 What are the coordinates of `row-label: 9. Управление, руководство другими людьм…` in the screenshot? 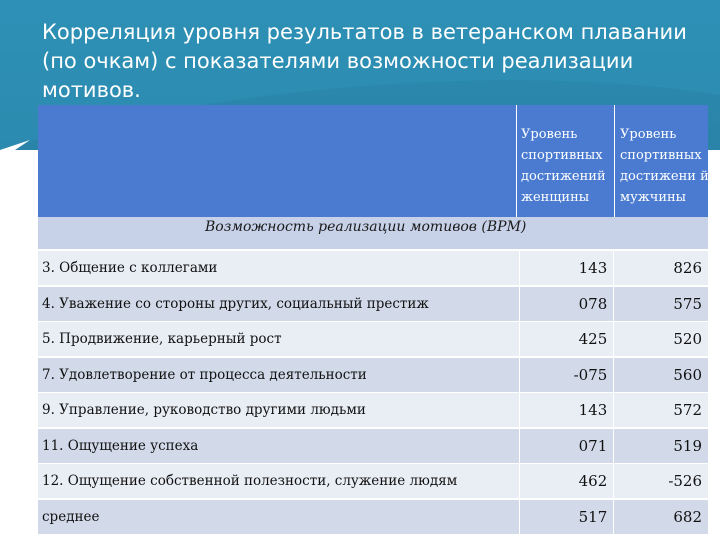 It's located at (204, 410).